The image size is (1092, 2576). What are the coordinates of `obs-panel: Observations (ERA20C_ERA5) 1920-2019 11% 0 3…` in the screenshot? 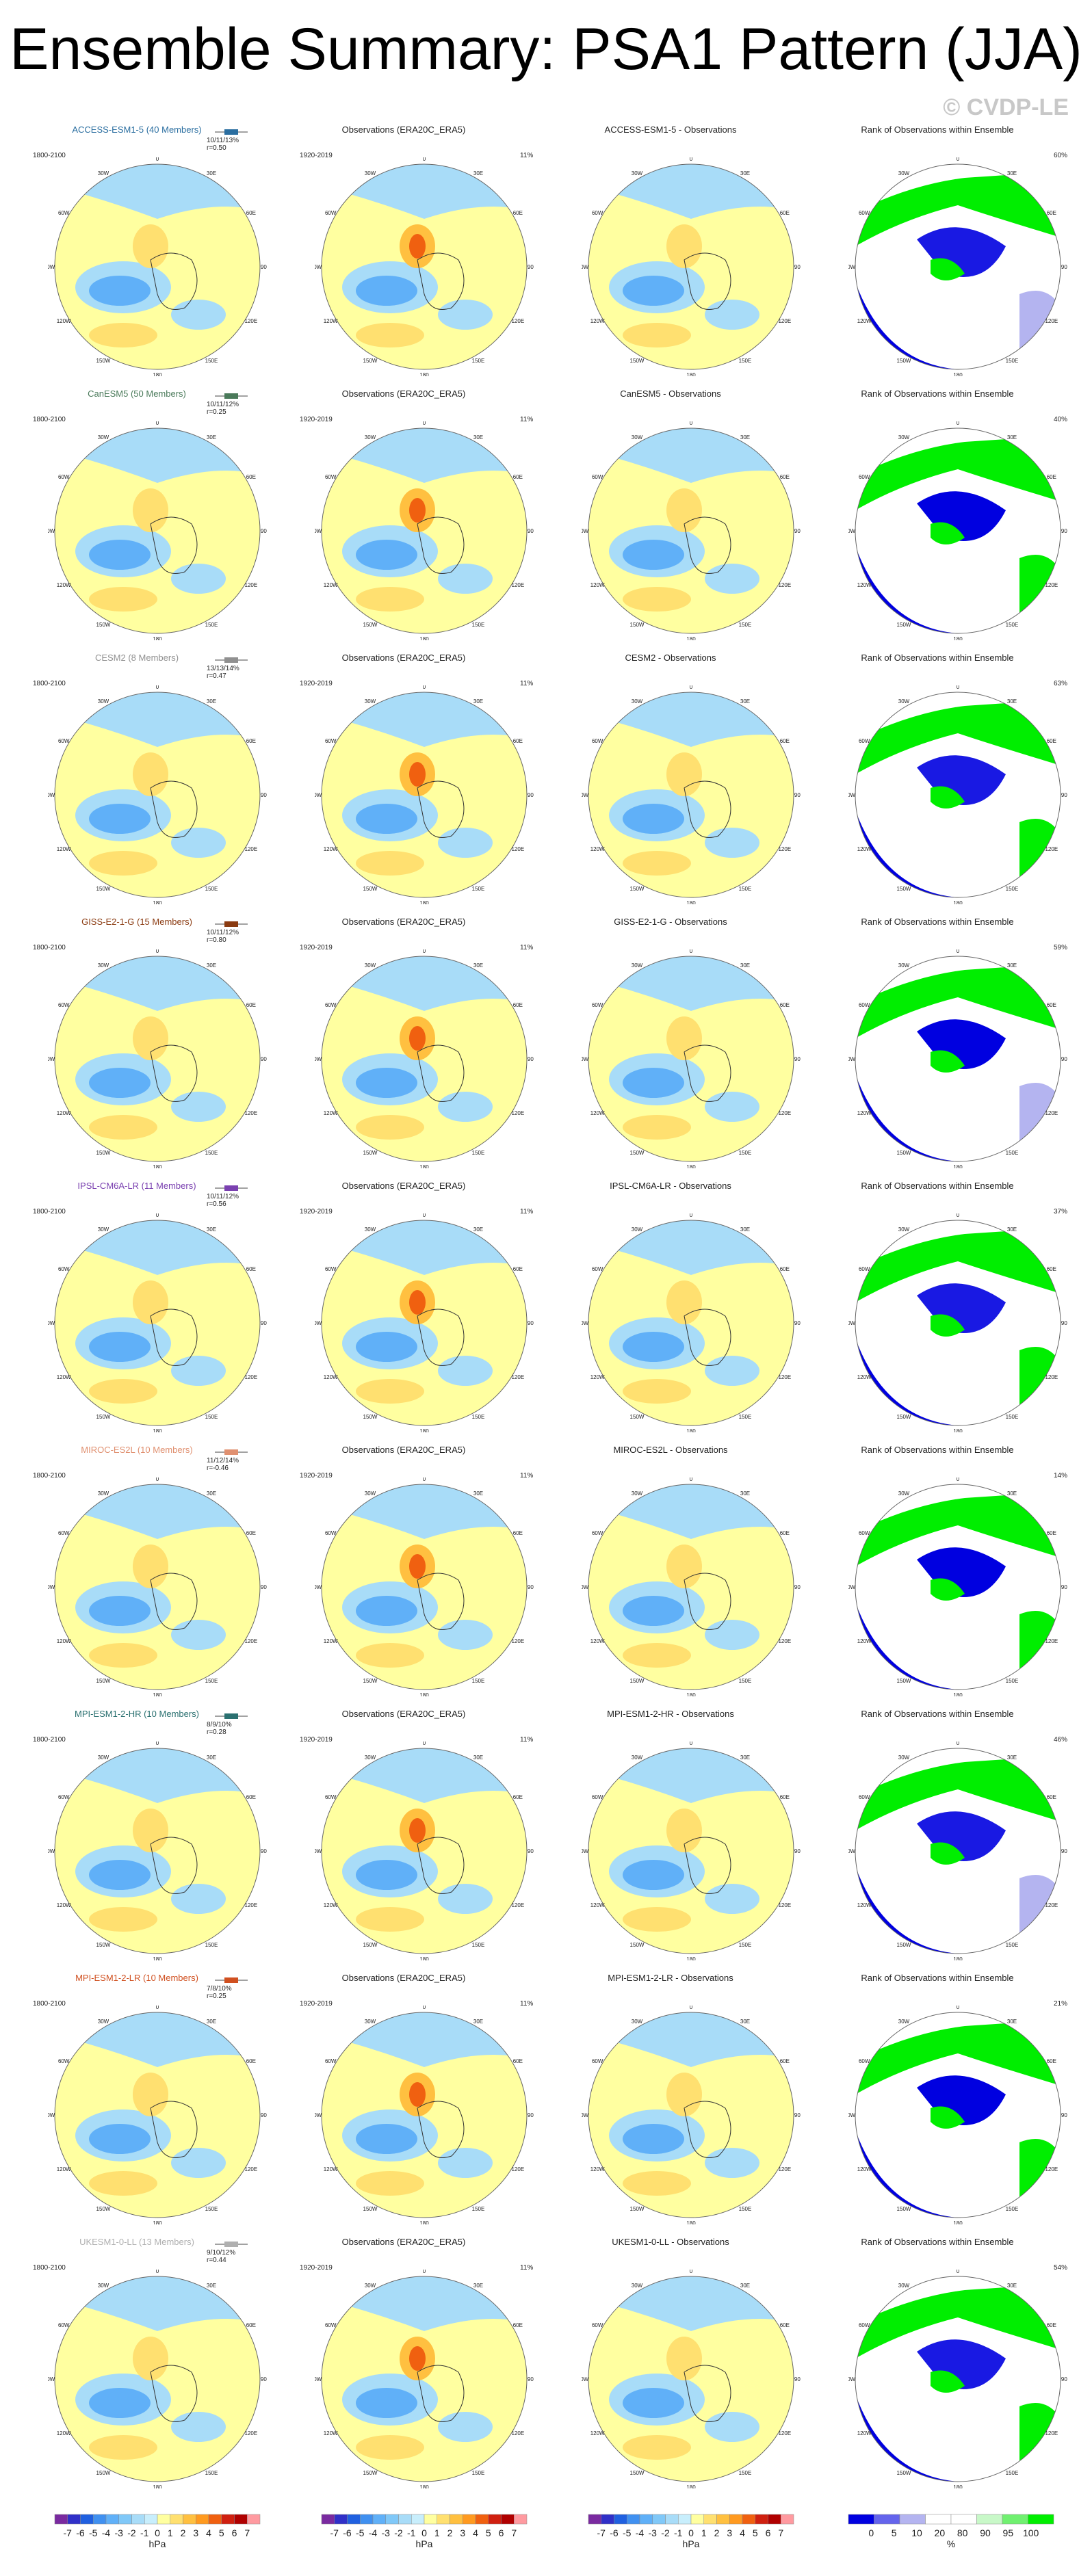 It's located at (427, 1047).